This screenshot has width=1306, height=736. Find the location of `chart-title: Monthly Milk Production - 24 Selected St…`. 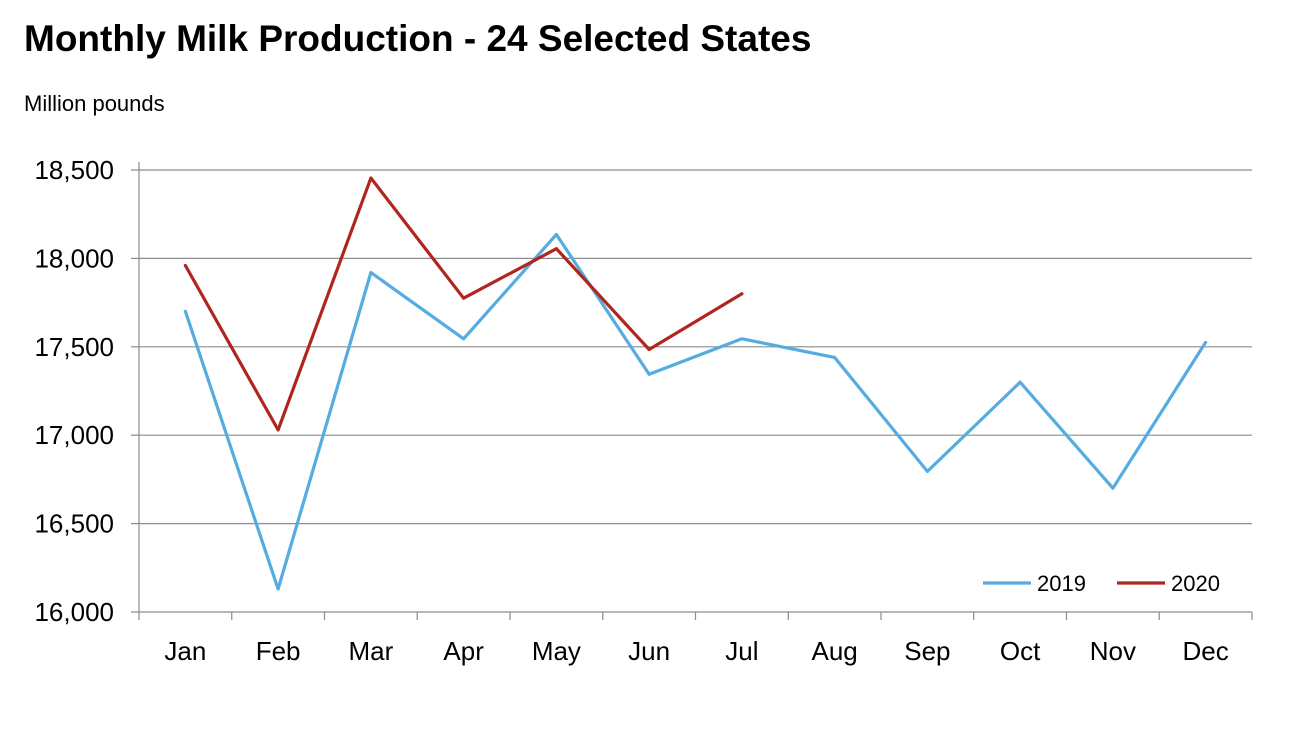

chart-title: Monthly Milk Production - 24 Selected St… is located at coordinates (418, 38).